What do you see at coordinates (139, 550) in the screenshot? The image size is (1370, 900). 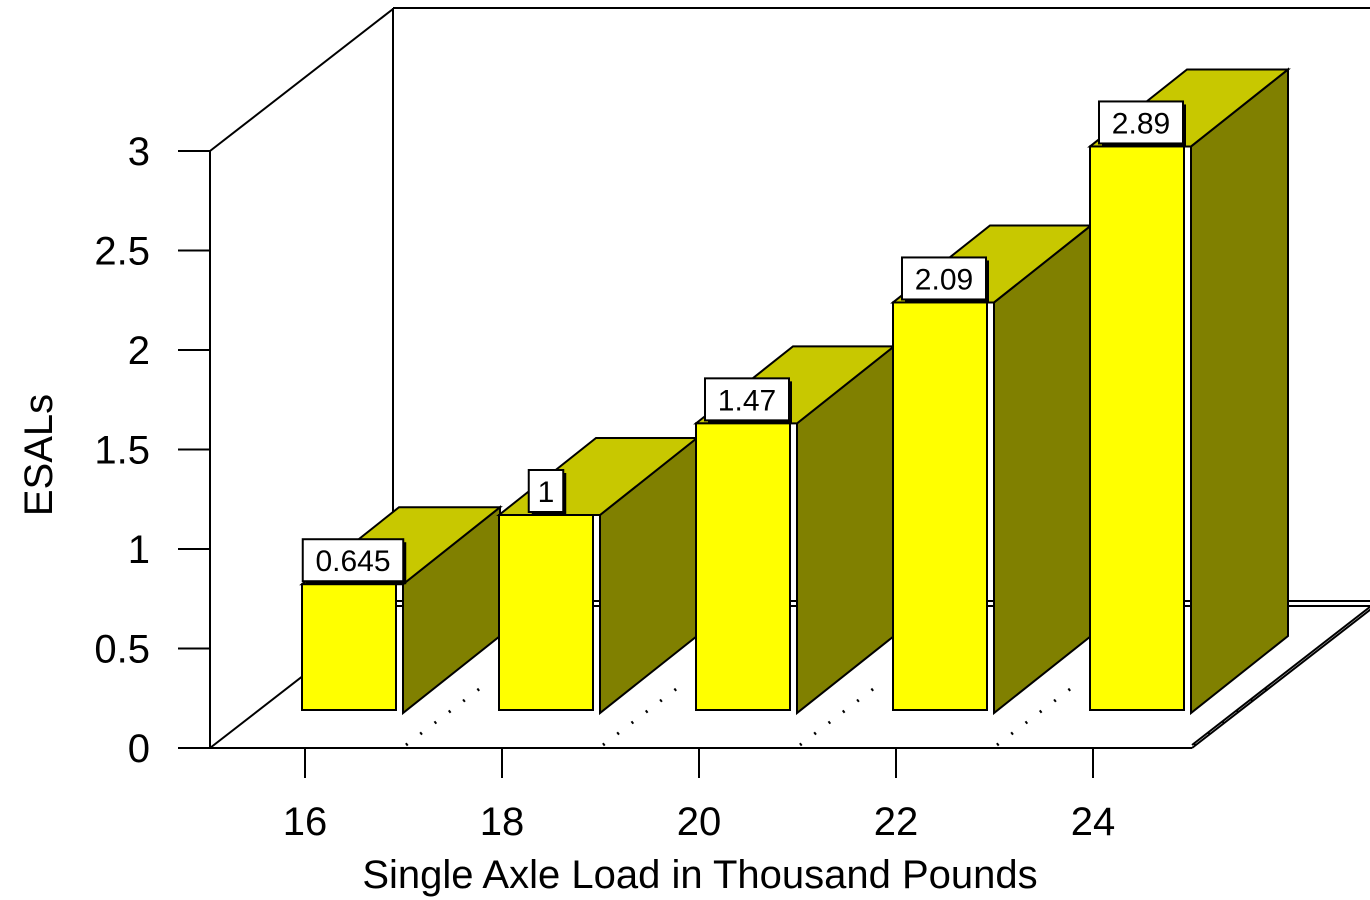 I see `y-tick-label-2: 1` at bounding box center [139, 550].